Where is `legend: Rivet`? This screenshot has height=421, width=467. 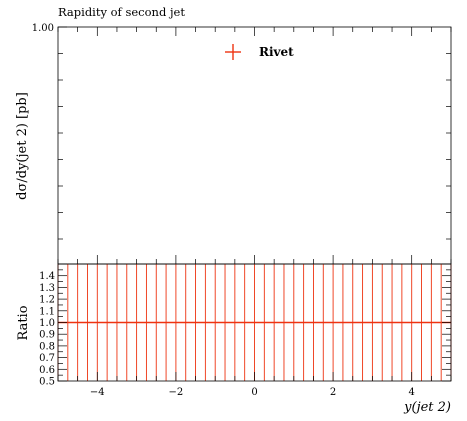
legend: Rivet is located at coordinates (259, 52).